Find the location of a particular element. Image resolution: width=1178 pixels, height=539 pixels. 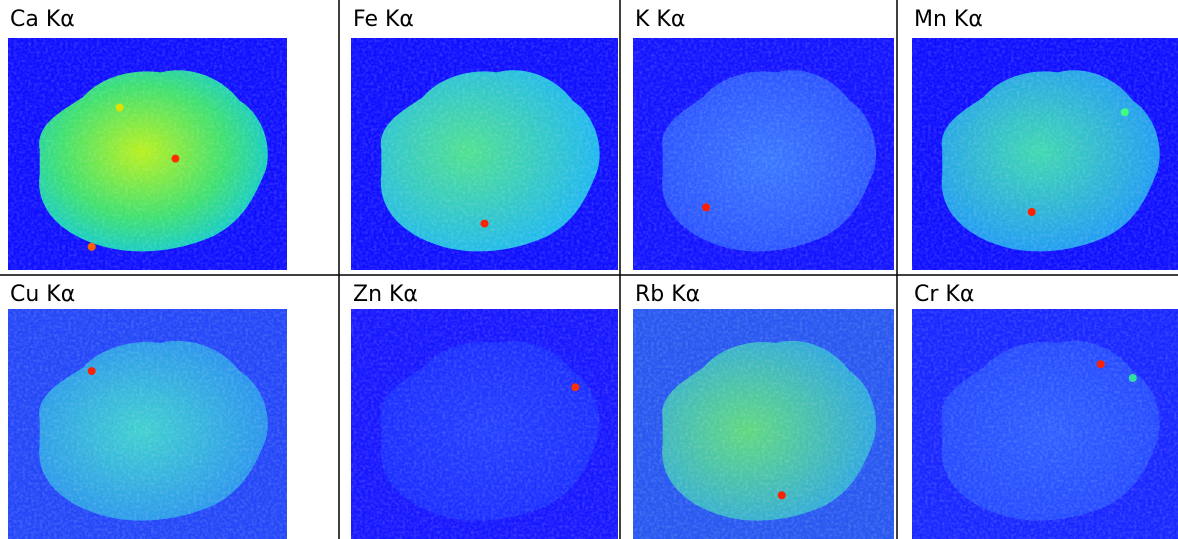

panel-label: Mn Kα is located at coordinates (948, 19).